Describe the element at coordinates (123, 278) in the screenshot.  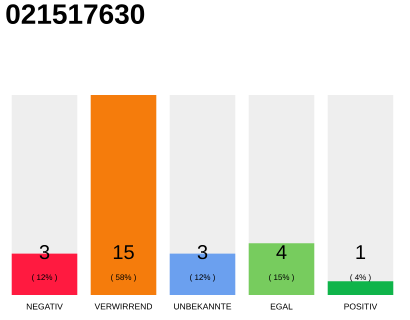
I see `data-label: ( 58% )` at that location.